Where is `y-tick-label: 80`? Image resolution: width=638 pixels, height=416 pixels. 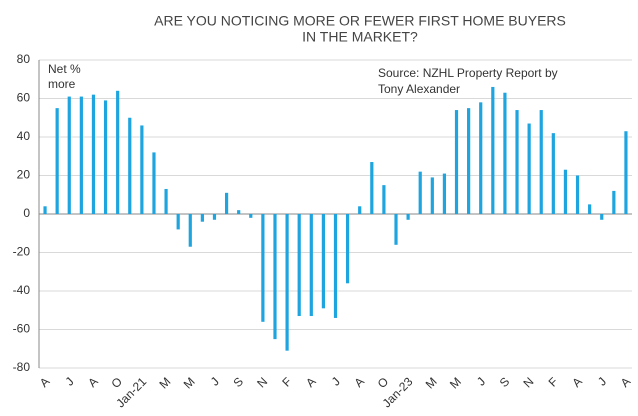 y-tick-label: 80 is located at coordinates (24, 59).